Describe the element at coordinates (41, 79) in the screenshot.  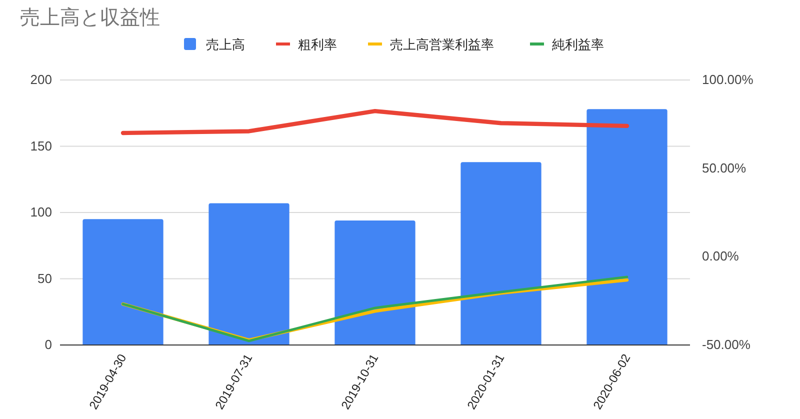
I see `y-tick-label: 200` at that location.